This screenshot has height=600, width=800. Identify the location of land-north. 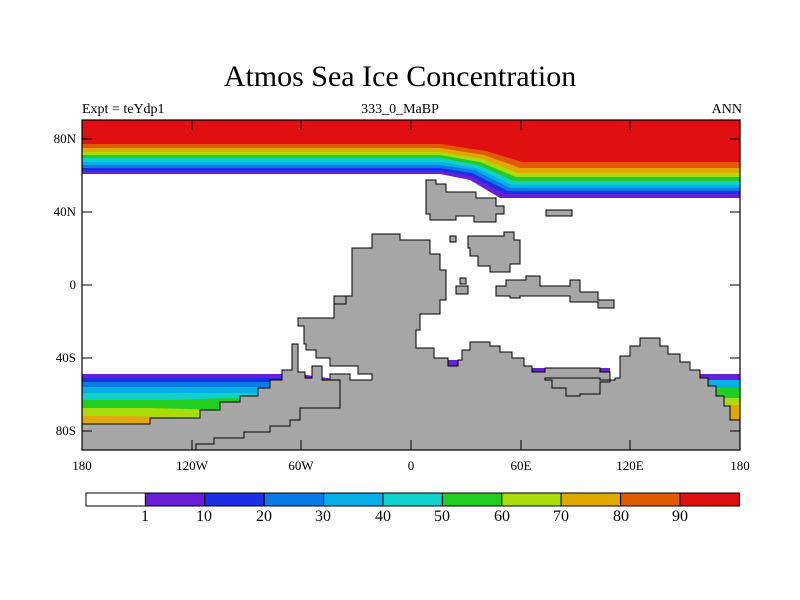
(465, 201).